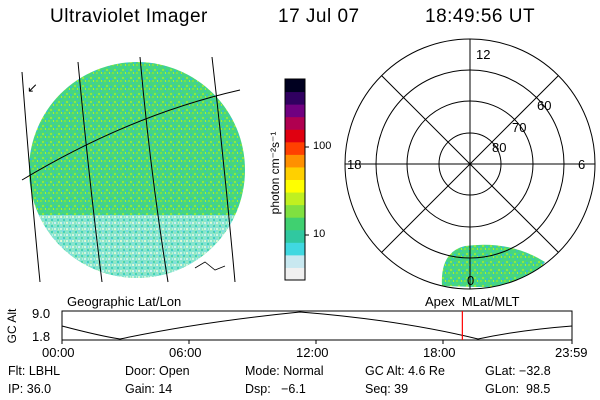 The width and height of the screenshot is (600, 400). What do you see at coordinates (157, 371) in the screenshot?
I see `door-status: Door: Open` at bounding box center [157, 371].